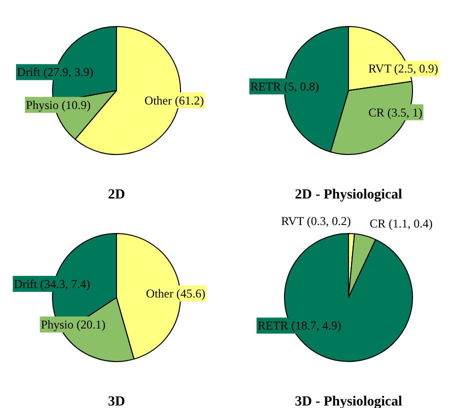  Describe the element at coordinates (117, 401) in the screenshot. I see `text: 3D` at that location.